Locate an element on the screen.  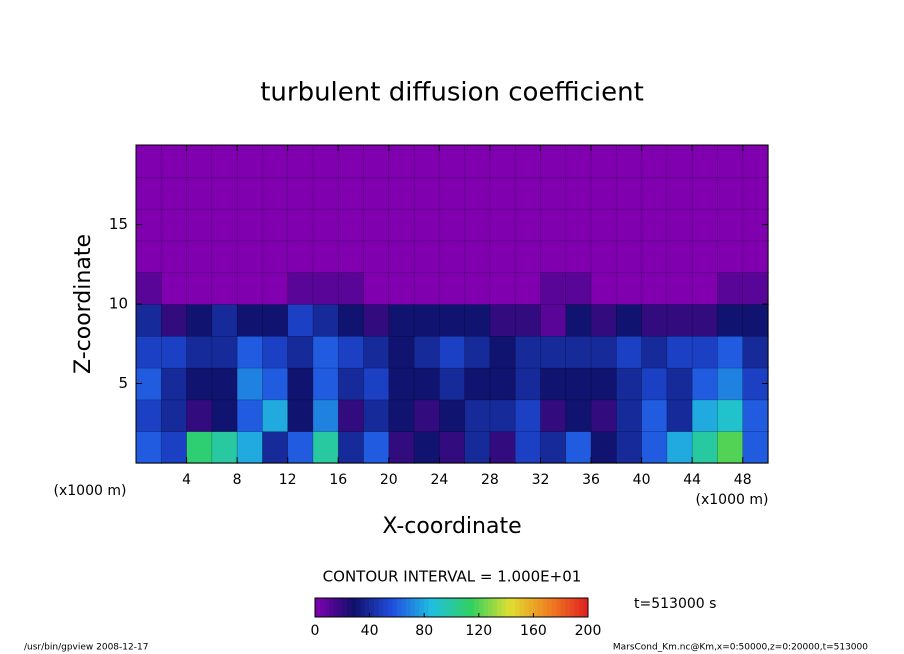
colorbar-frame is located at coordinates (451, 607).